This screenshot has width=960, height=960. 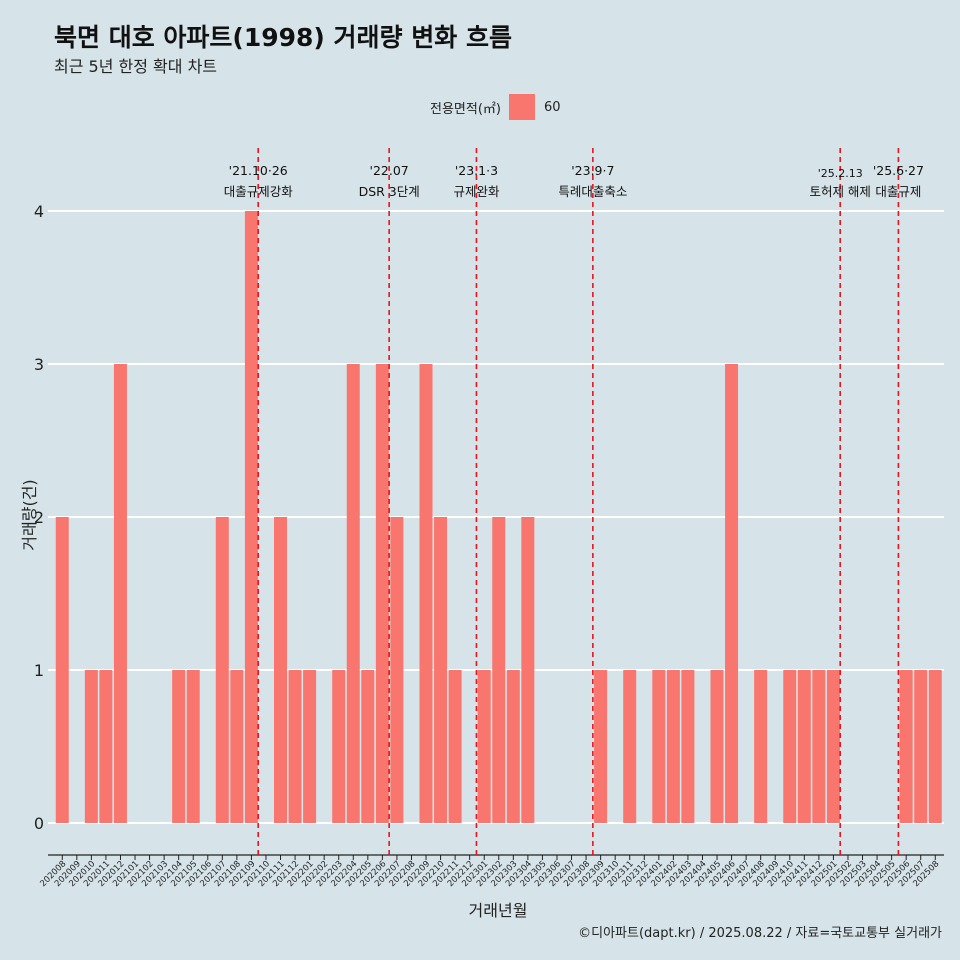 What do you see at coordinates (39, 211) in the screenshot?
I see `y-tick-label: 4` at bounding box center [39, 211].